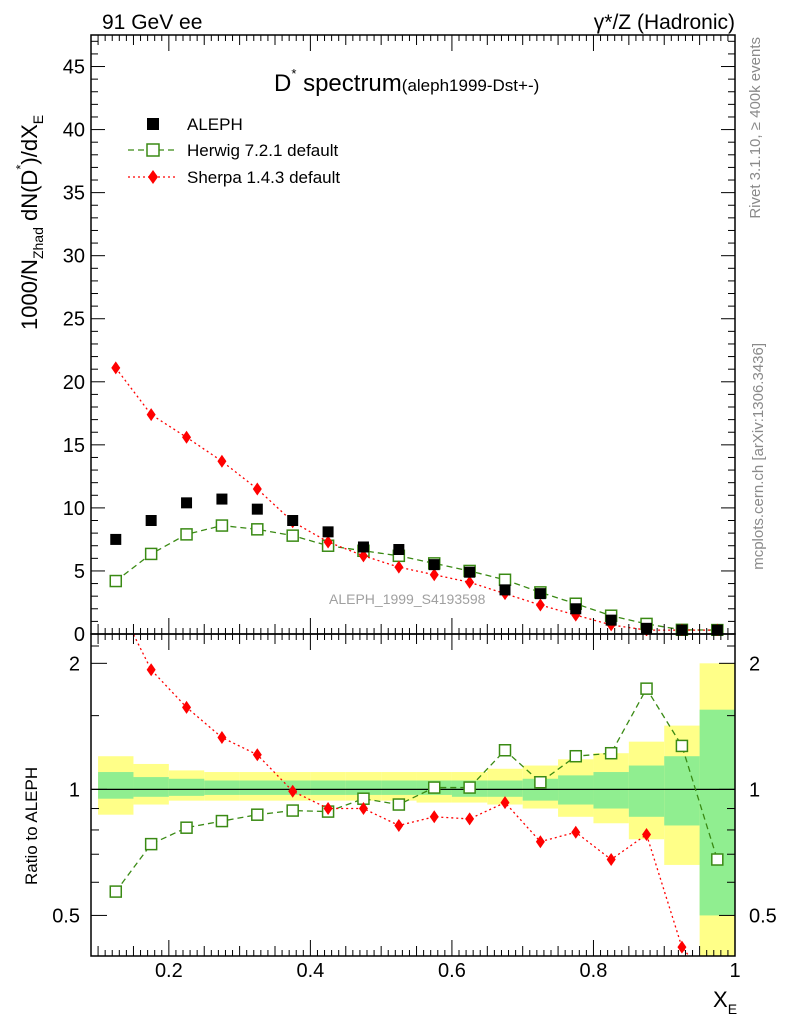 The height and width of the screenshot is (1024, 786). What do you see at coordinates (31, 826) in the screenshot?
I see `ratio-y-axis-label: Ratio to ALEPH` at bounding box center [31, 826].